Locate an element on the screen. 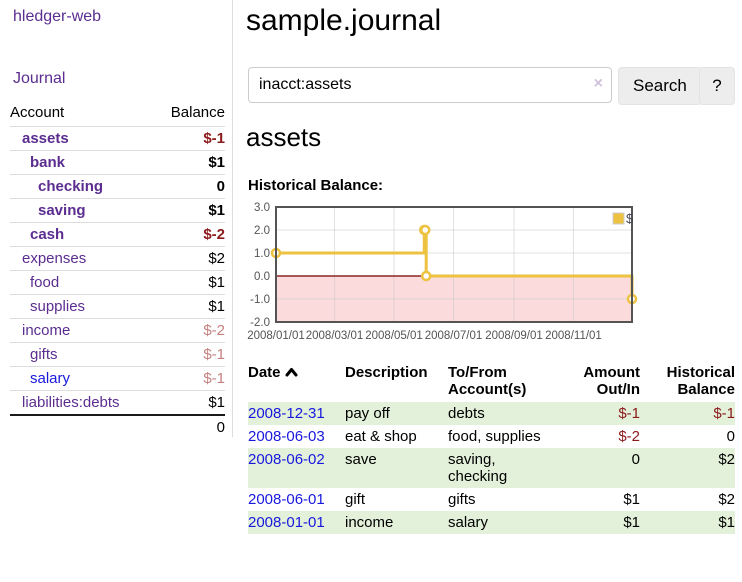 The width and height of the screenshot is (742, 582). account-link-liabilities-debts: liabilities:debts is located at coordinates (71, 402).